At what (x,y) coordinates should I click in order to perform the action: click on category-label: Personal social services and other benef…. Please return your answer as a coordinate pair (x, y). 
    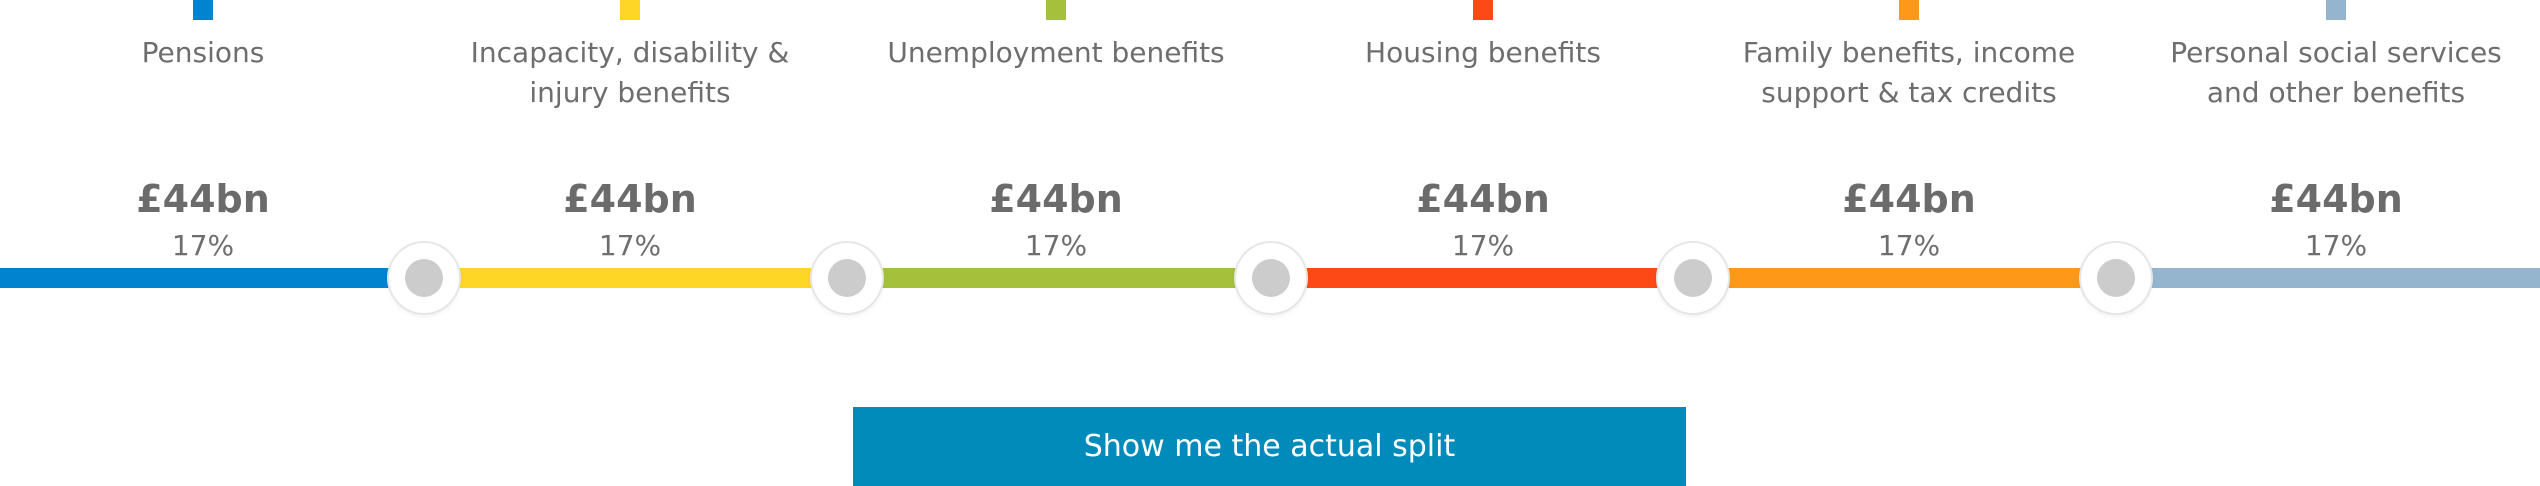
    Looking at the image, I should click on (2336, 72).